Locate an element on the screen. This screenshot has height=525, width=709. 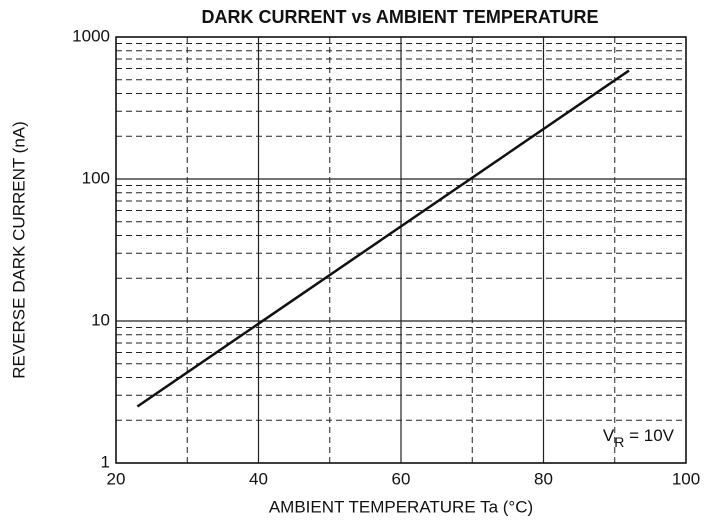
x-tick-label: 60 is located at coordinates (401, 478).